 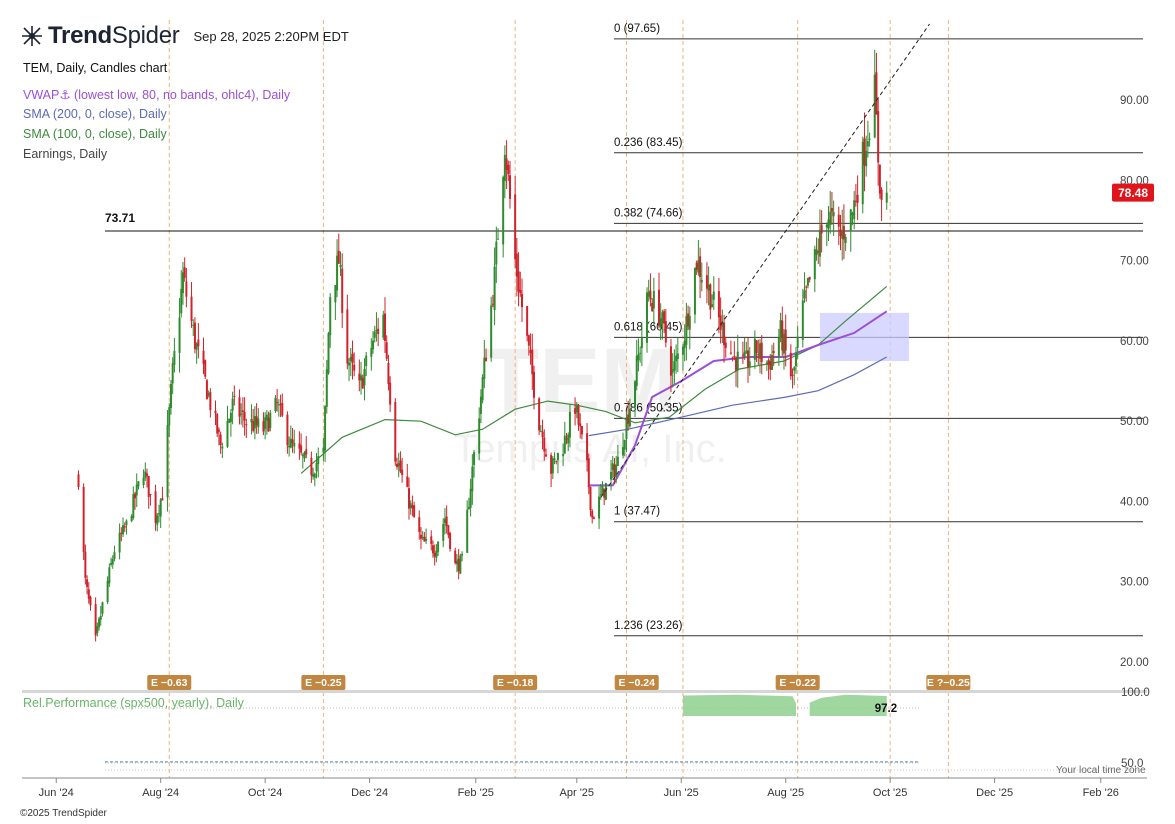 What do you see at coordinates (636, 682) in the screenshot?
I see `earnings-badge: E −0.24` at bounding box center [636, 682].